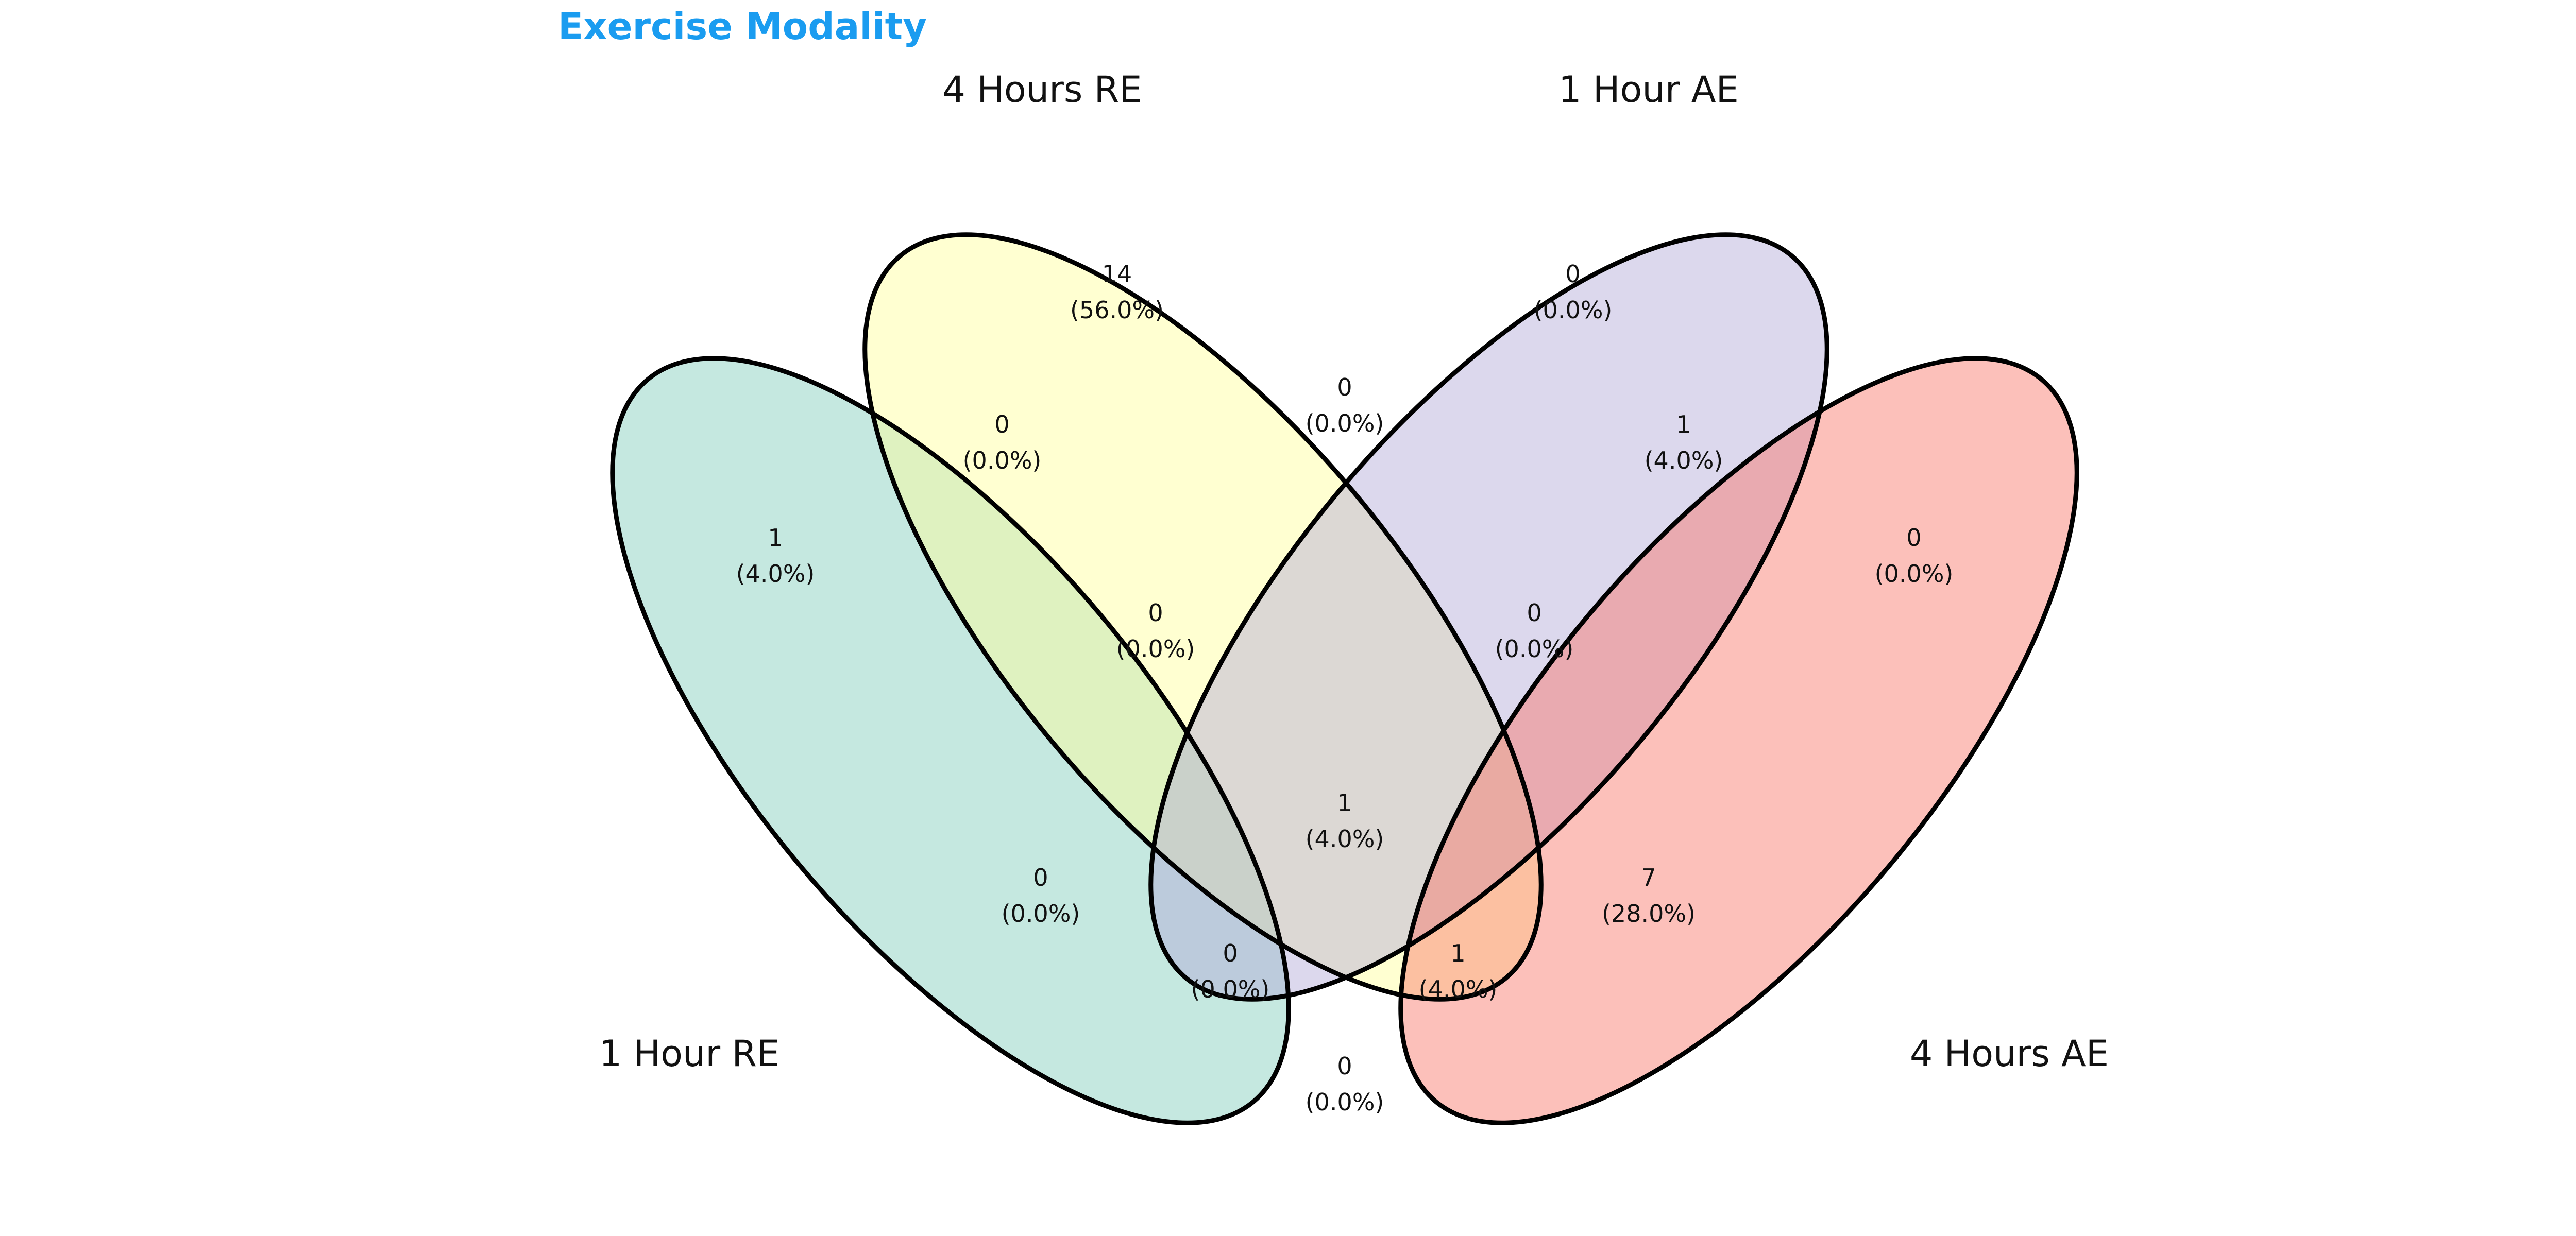  Describe the element at coordinates (1648, 877) in the screenshot. I see `region-count: 7` at that location.